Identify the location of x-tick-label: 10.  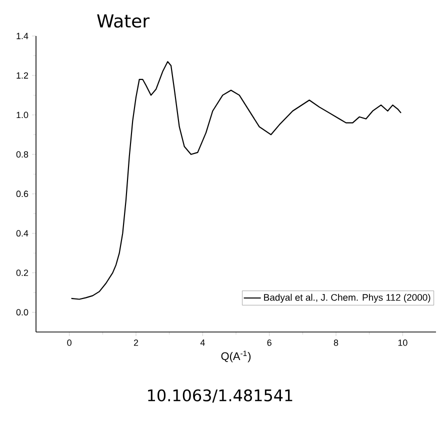
(403, 343).